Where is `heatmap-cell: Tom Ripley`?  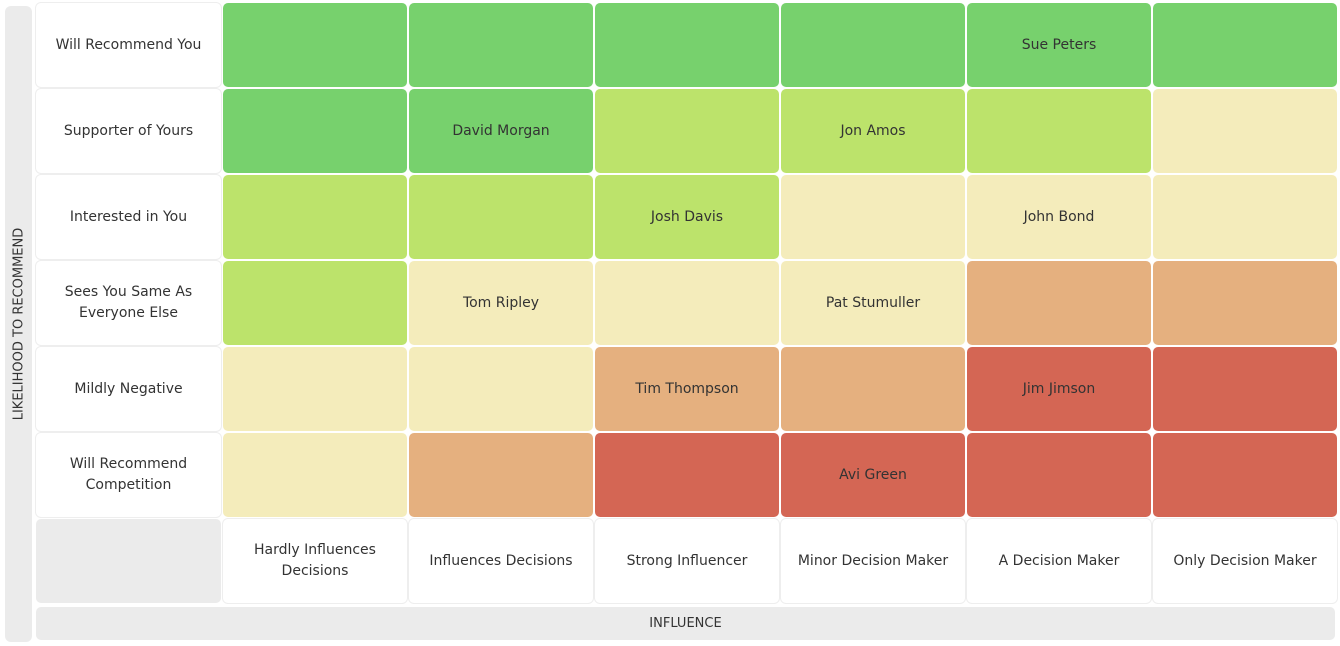
heatmap-cell: Tom Ripley is located at coordinates (501, 303).